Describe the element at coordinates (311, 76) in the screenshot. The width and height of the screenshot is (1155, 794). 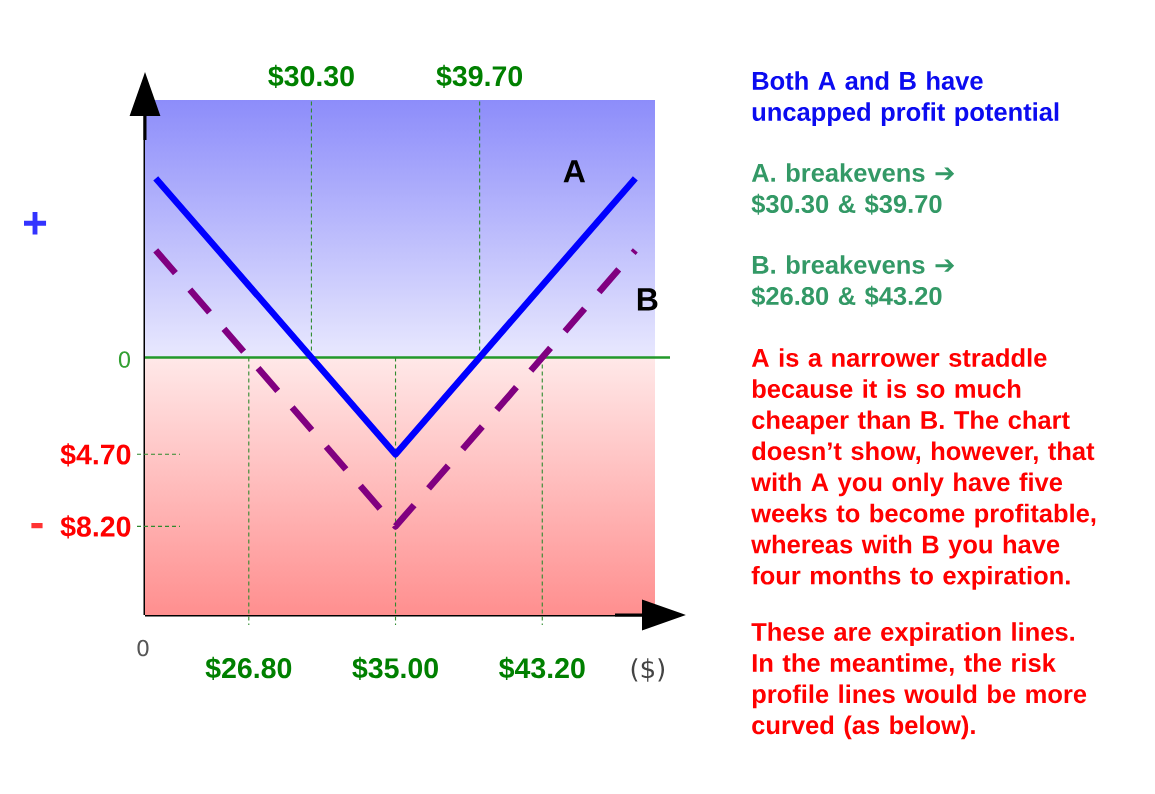
I see `x2-tick-label: $30.30` at that location.